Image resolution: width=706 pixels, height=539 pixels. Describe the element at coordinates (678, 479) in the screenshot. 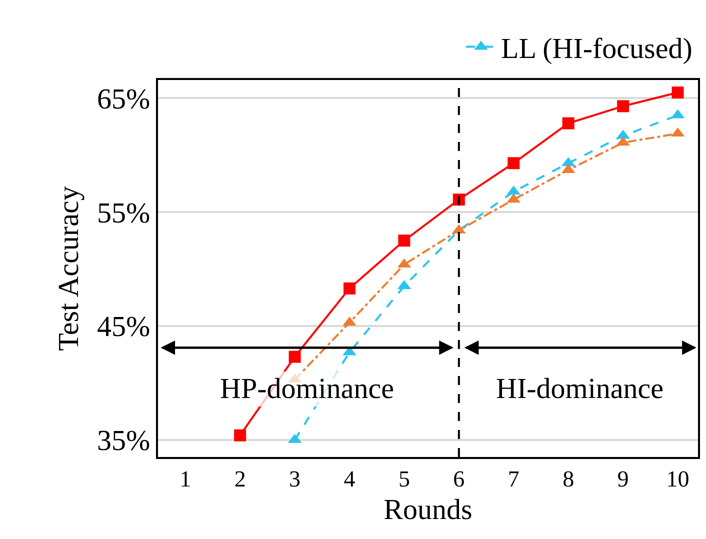

I see `x-tick-label: 10` at that location.